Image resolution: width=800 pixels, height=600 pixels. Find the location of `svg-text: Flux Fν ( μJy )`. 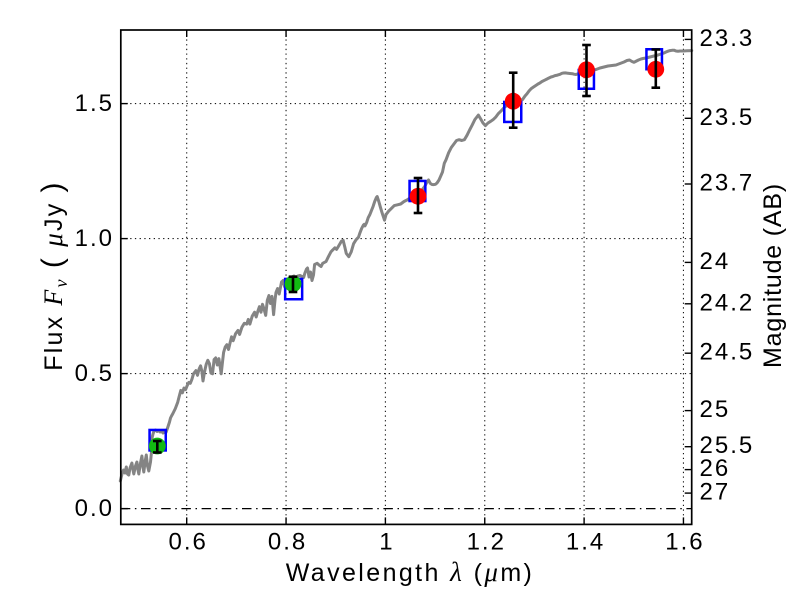

svg-text: Flux Fν ( μJy ) is located at coordinates (53, 275).